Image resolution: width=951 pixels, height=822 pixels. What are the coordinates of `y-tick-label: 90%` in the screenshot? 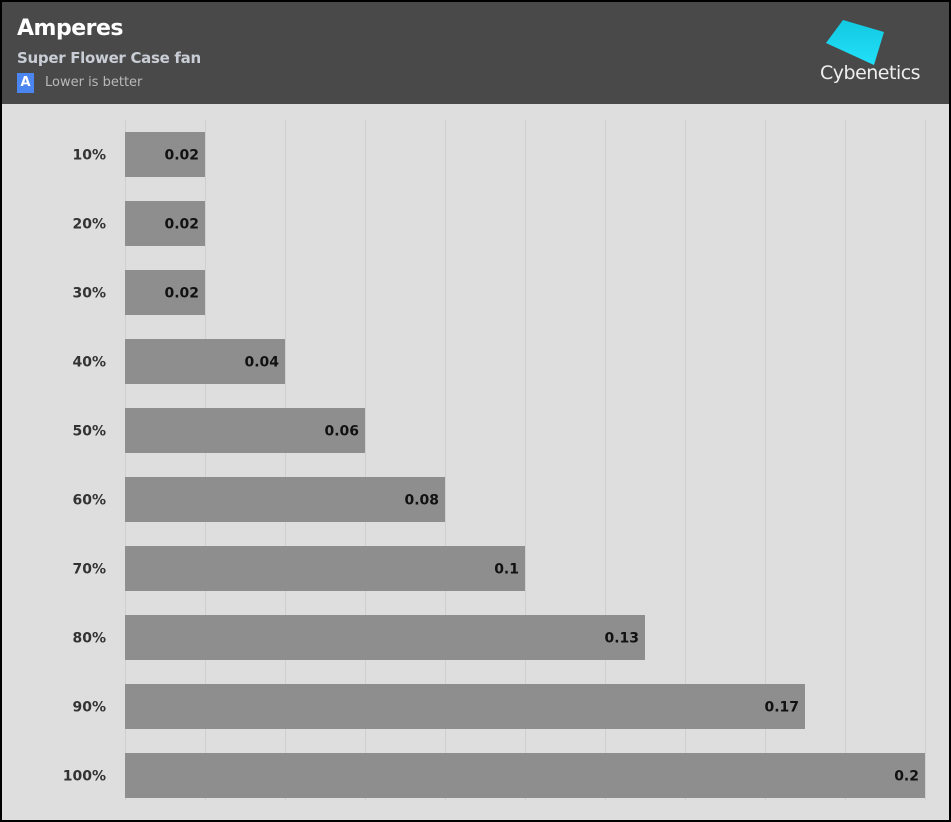 It's located at (89, 708).